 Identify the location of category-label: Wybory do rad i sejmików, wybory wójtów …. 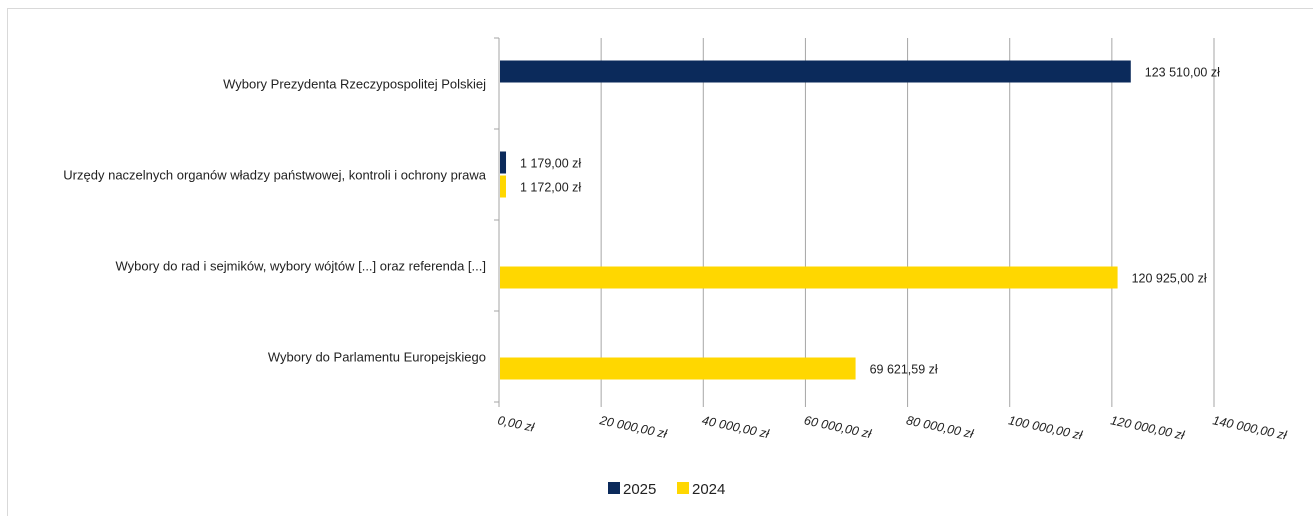
(300, 266).